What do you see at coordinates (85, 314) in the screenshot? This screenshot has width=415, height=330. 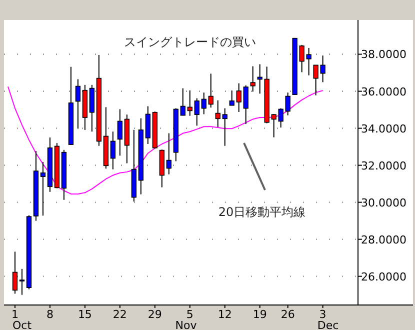 I see `x-tick-label: 15` at bounding box center [85, 314].